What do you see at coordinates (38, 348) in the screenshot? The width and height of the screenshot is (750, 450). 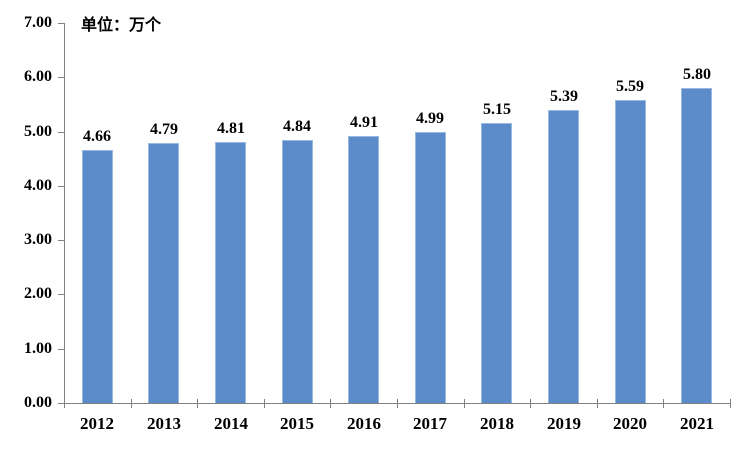 I see `y-axis-tick-label: 1.00` at bounding box center [38, 348].